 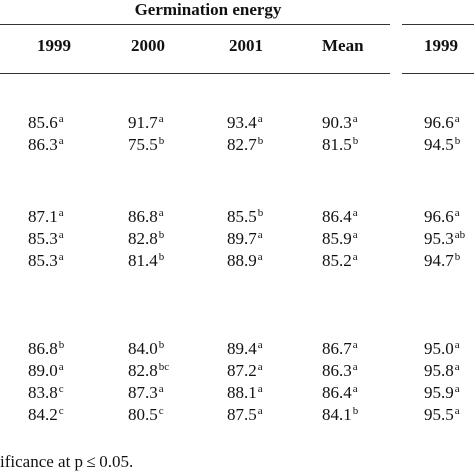 I want to click on cell-value: 86.4, so click(x=337, y=392).